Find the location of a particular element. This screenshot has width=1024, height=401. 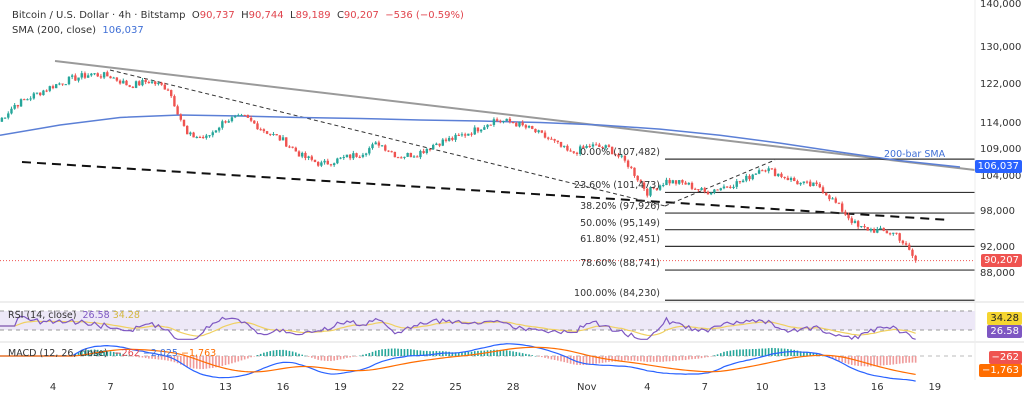

lower-dashed-trendline is located at coordinates (486, 191).